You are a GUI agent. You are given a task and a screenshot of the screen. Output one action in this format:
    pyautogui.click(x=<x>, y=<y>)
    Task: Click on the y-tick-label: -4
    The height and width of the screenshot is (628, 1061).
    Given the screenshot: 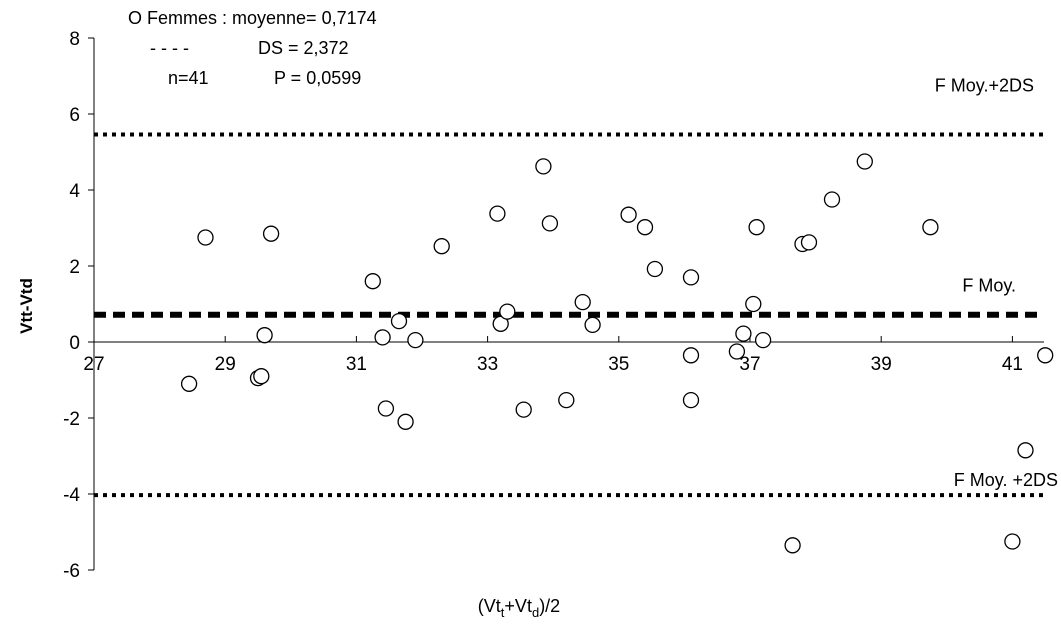 What is the action you would take?
    pyautogui.click(x=71, y=495)
    